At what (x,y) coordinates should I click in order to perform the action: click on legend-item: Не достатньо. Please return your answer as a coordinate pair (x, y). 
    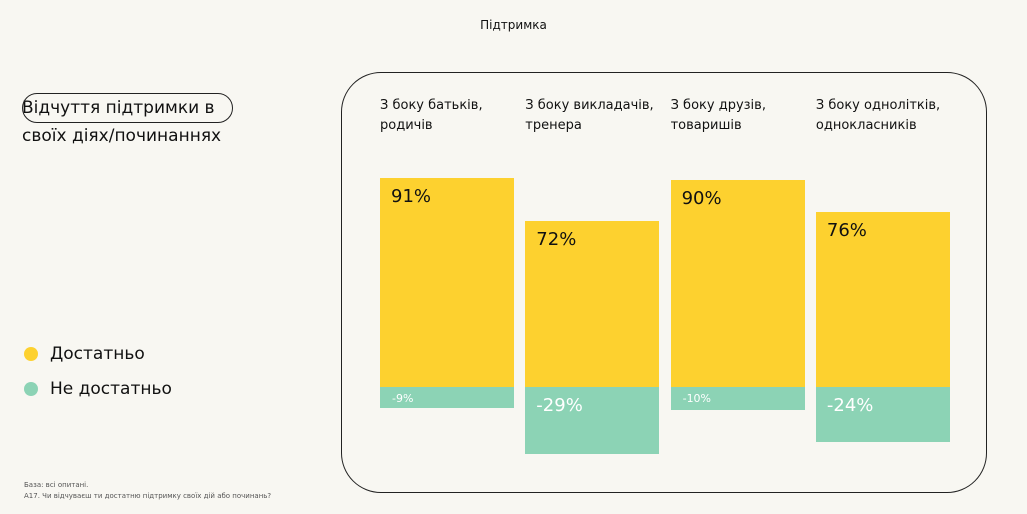
    Looking at the image, I should click on (98, 388).